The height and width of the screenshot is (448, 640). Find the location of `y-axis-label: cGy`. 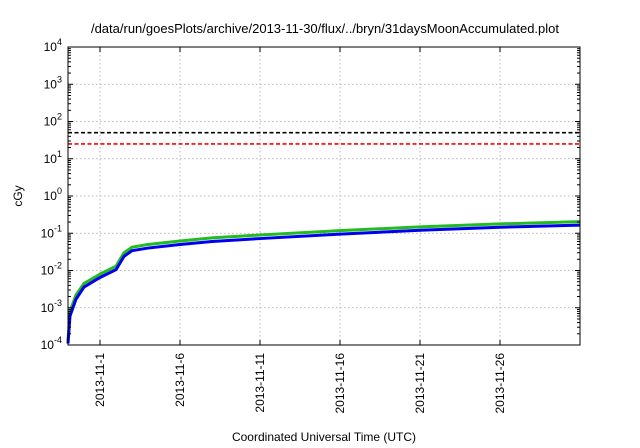

y-axis-label: cGy is located at coordinates (18, 195).